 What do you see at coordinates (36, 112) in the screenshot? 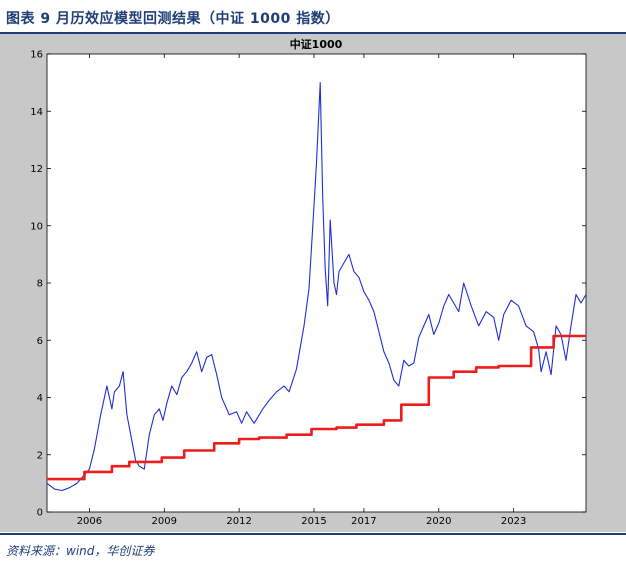
I see `y-tick-label: 14` at bounding box center [36, 112].